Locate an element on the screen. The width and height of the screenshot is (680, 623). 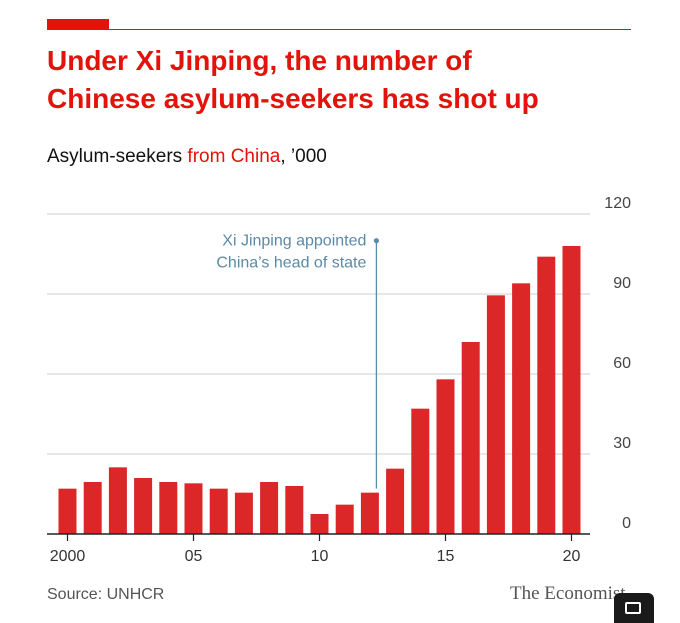
annotation-marker is located at coordinates (376, 241).